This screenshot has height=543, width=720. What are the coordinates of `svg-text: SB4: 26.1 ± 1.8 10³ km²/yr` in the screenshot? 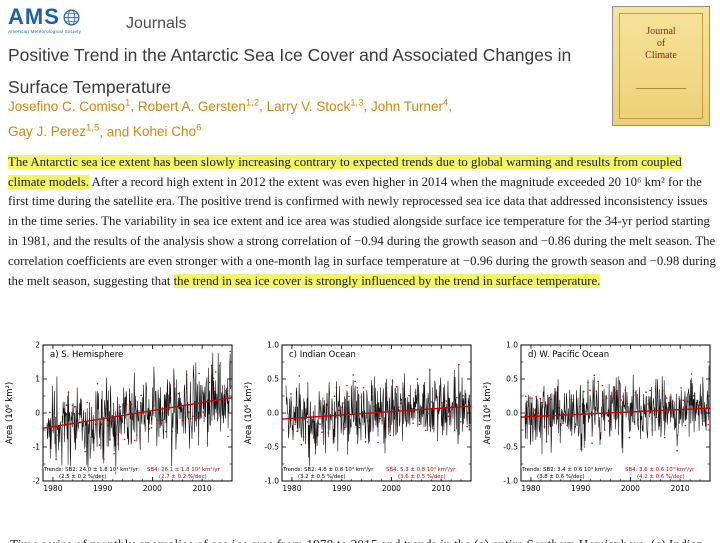 It's located at (184, 469).